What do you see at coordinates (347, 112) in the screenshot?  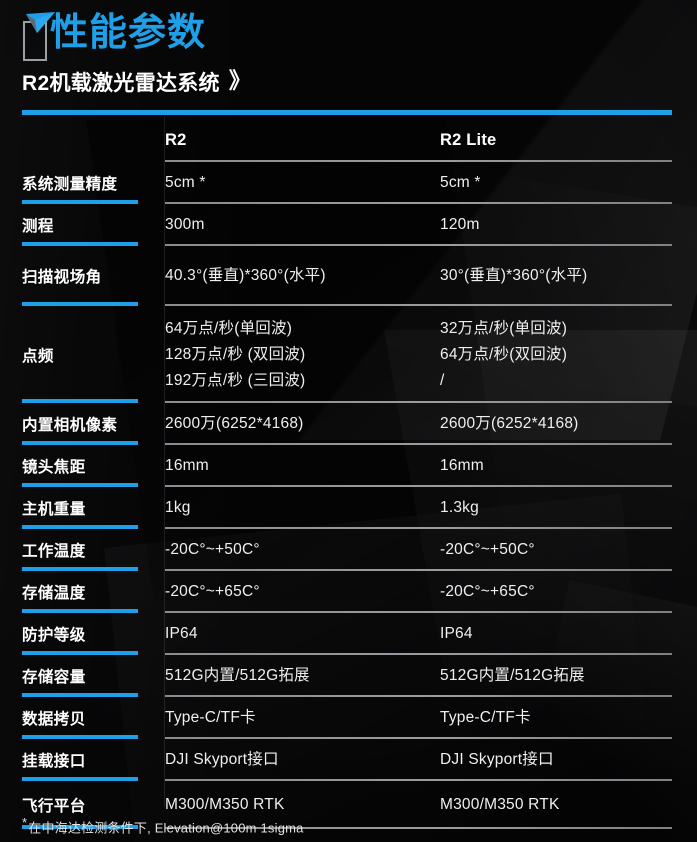 I see `header-accent-rule` at bounding box center [347, 112].